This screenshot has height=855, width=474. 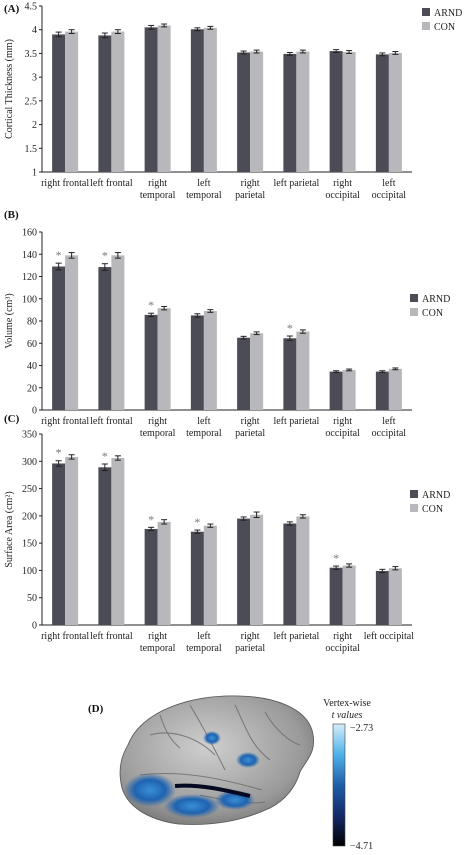 What do you see at coordinates (32, 344) in the screenshot?
I see `y-tick-label: 60` at bounding box center [32, 344].